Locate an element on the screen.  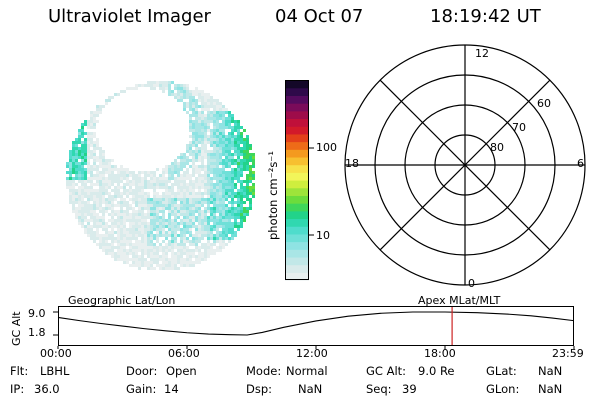
timeline-ylabel: GC Alt is located at coordinates (16, 328).